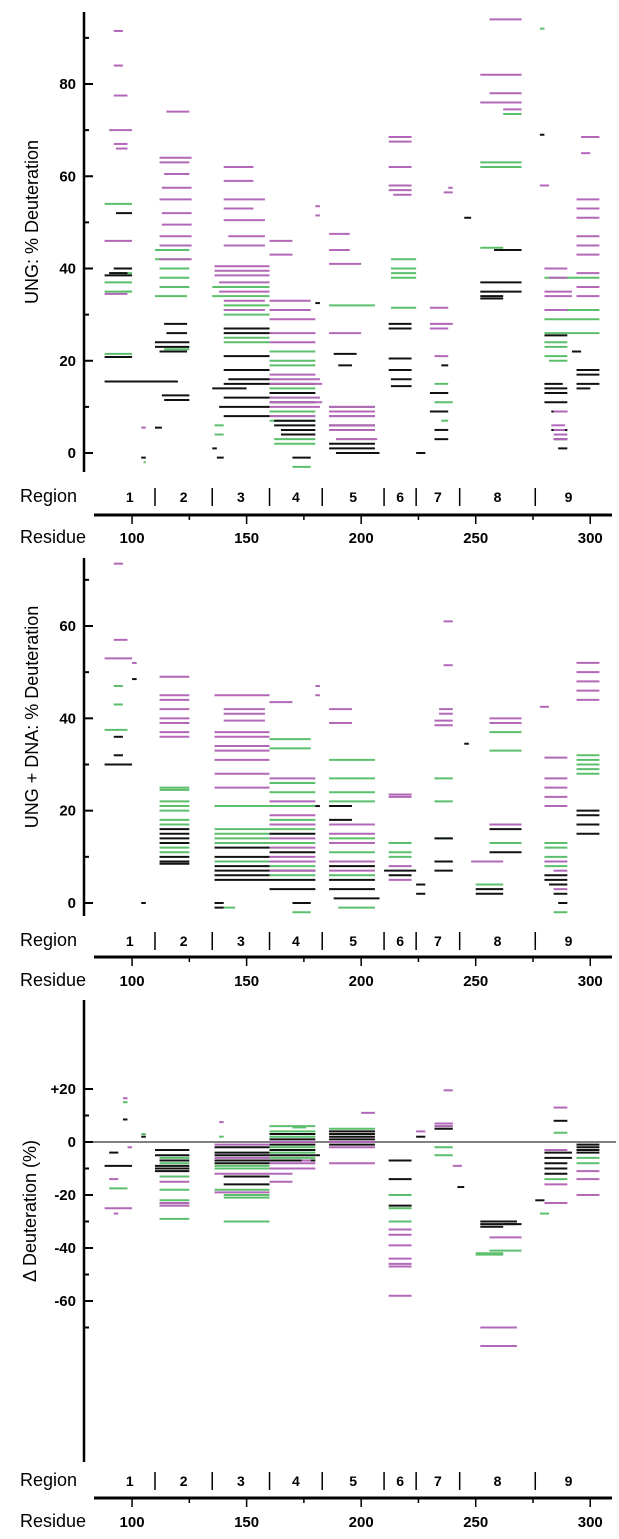  I want to click on y-axis-title: UNG: % Deuteration, so click(32, 222).